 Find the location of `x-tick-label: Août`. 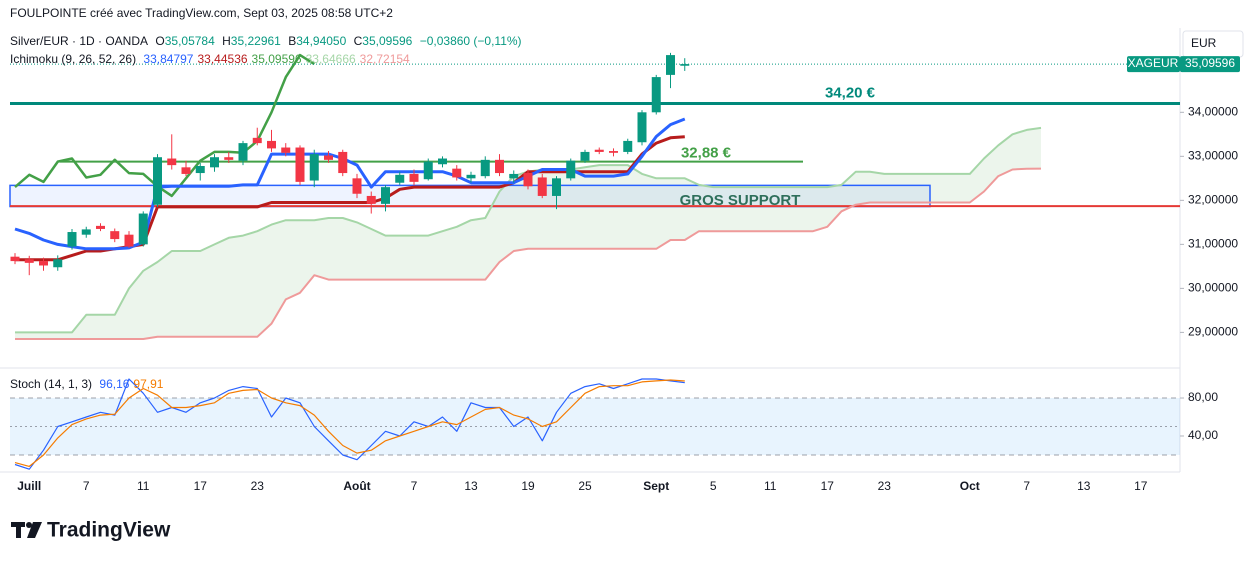

x-tick-label: Août is located at coordinates (356, 486).